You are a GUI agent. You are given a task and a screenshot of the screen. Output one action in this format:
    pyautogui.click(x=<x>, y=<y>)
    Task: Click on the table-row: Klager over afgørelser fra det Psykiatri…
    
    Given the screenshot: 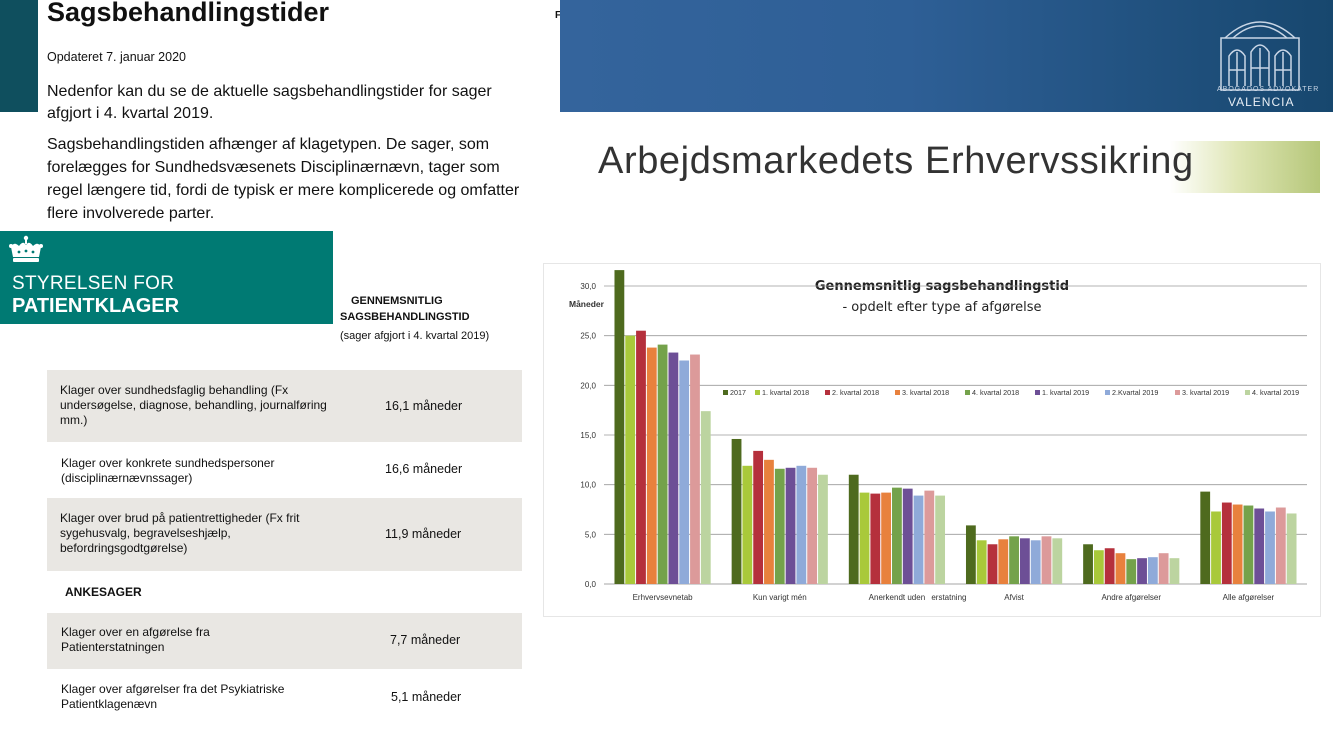 What is the action you would take?
    pyautogui.click(x=284, y=698)
    